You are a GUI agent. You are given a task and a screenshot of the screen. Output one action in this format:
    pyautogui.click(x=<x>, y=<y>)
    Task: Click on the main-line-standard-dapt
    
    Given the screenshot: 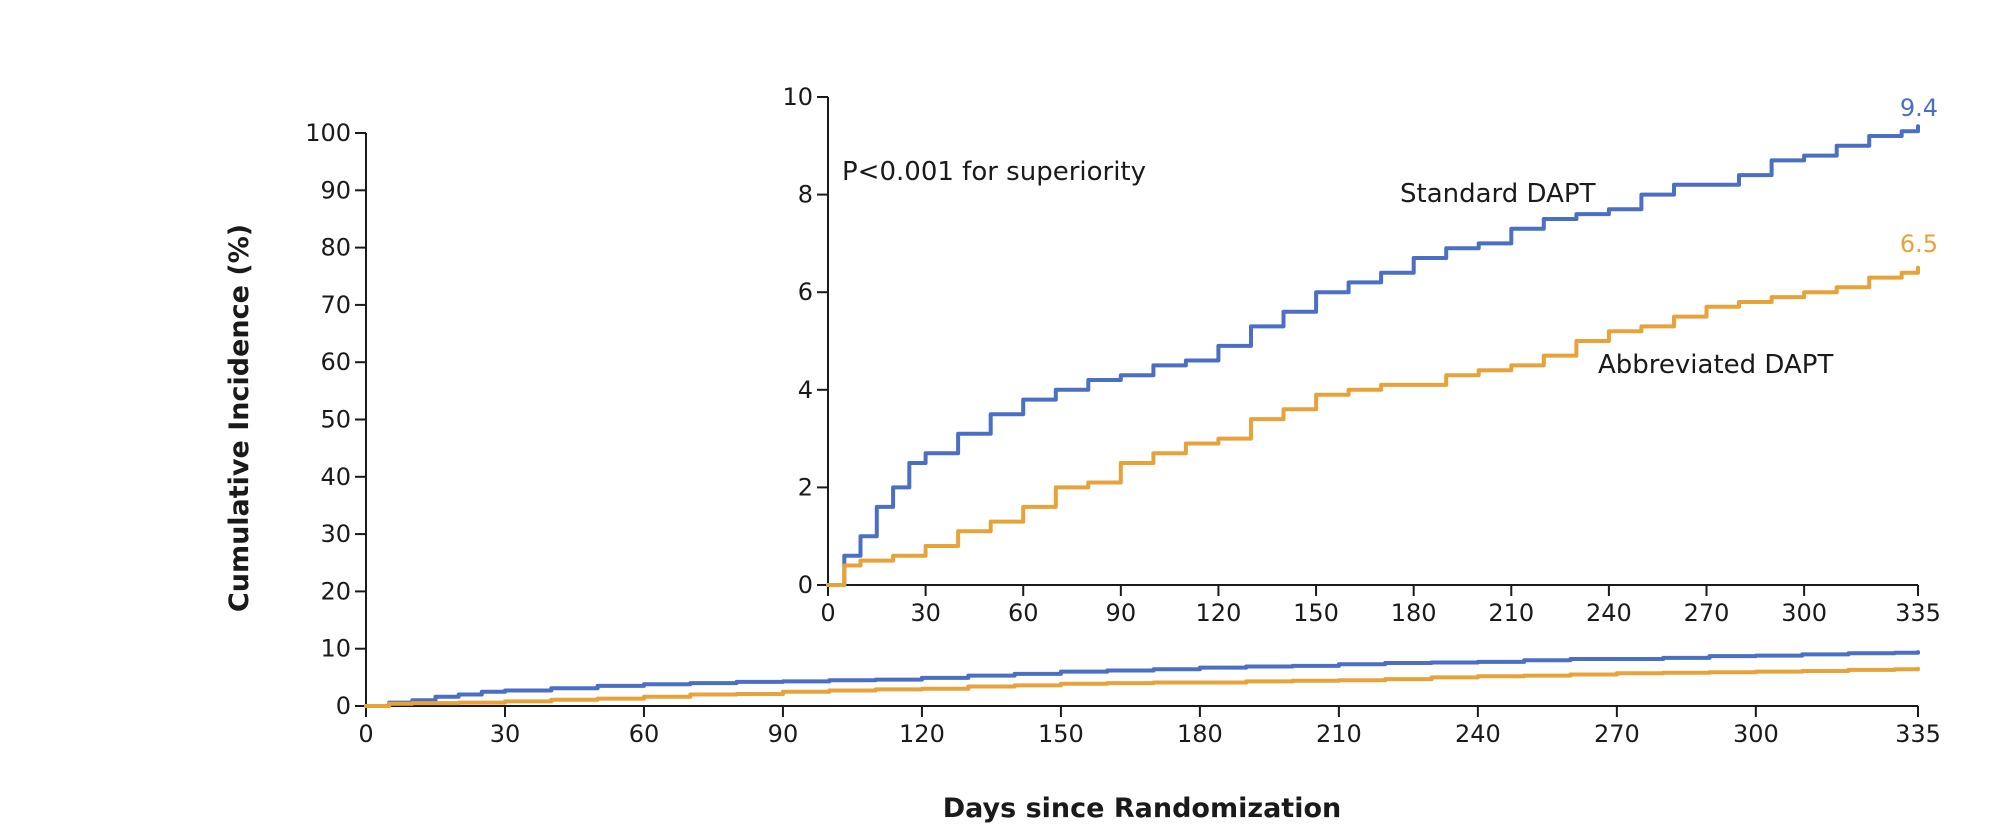 What is the action you would take?
    pyautogui.click(x=1142, y=679)
    